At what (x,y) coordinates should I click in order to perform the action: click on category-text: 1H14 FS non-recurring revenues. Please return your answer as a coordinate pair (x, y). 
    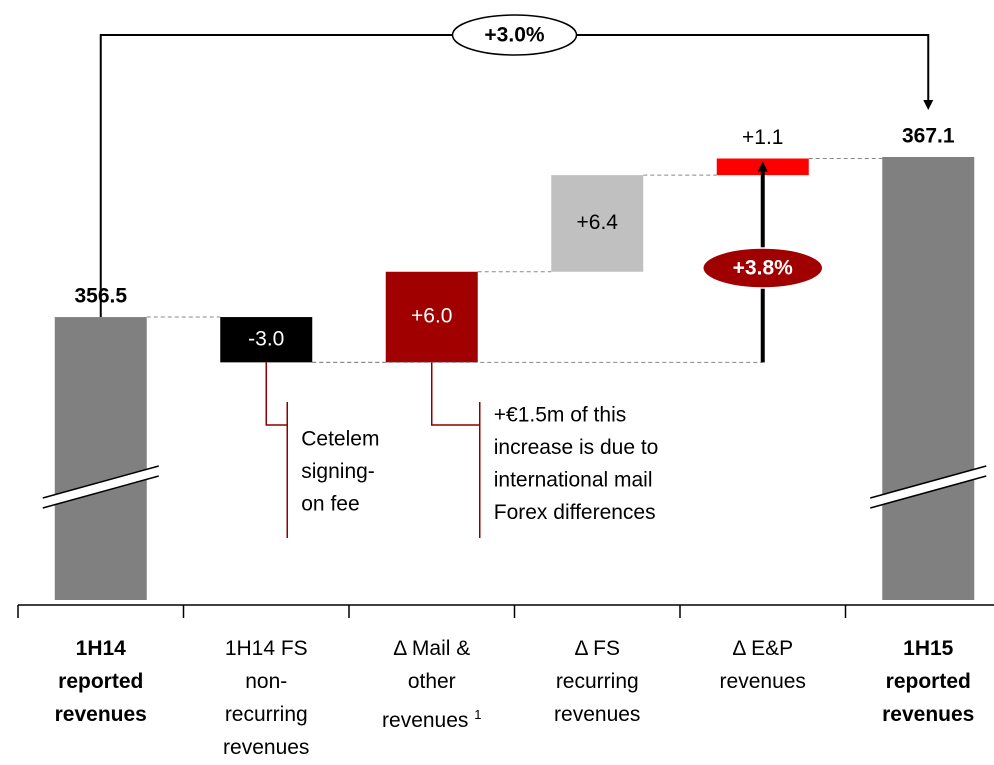
    Looking at the image, I should click on (266, 698).